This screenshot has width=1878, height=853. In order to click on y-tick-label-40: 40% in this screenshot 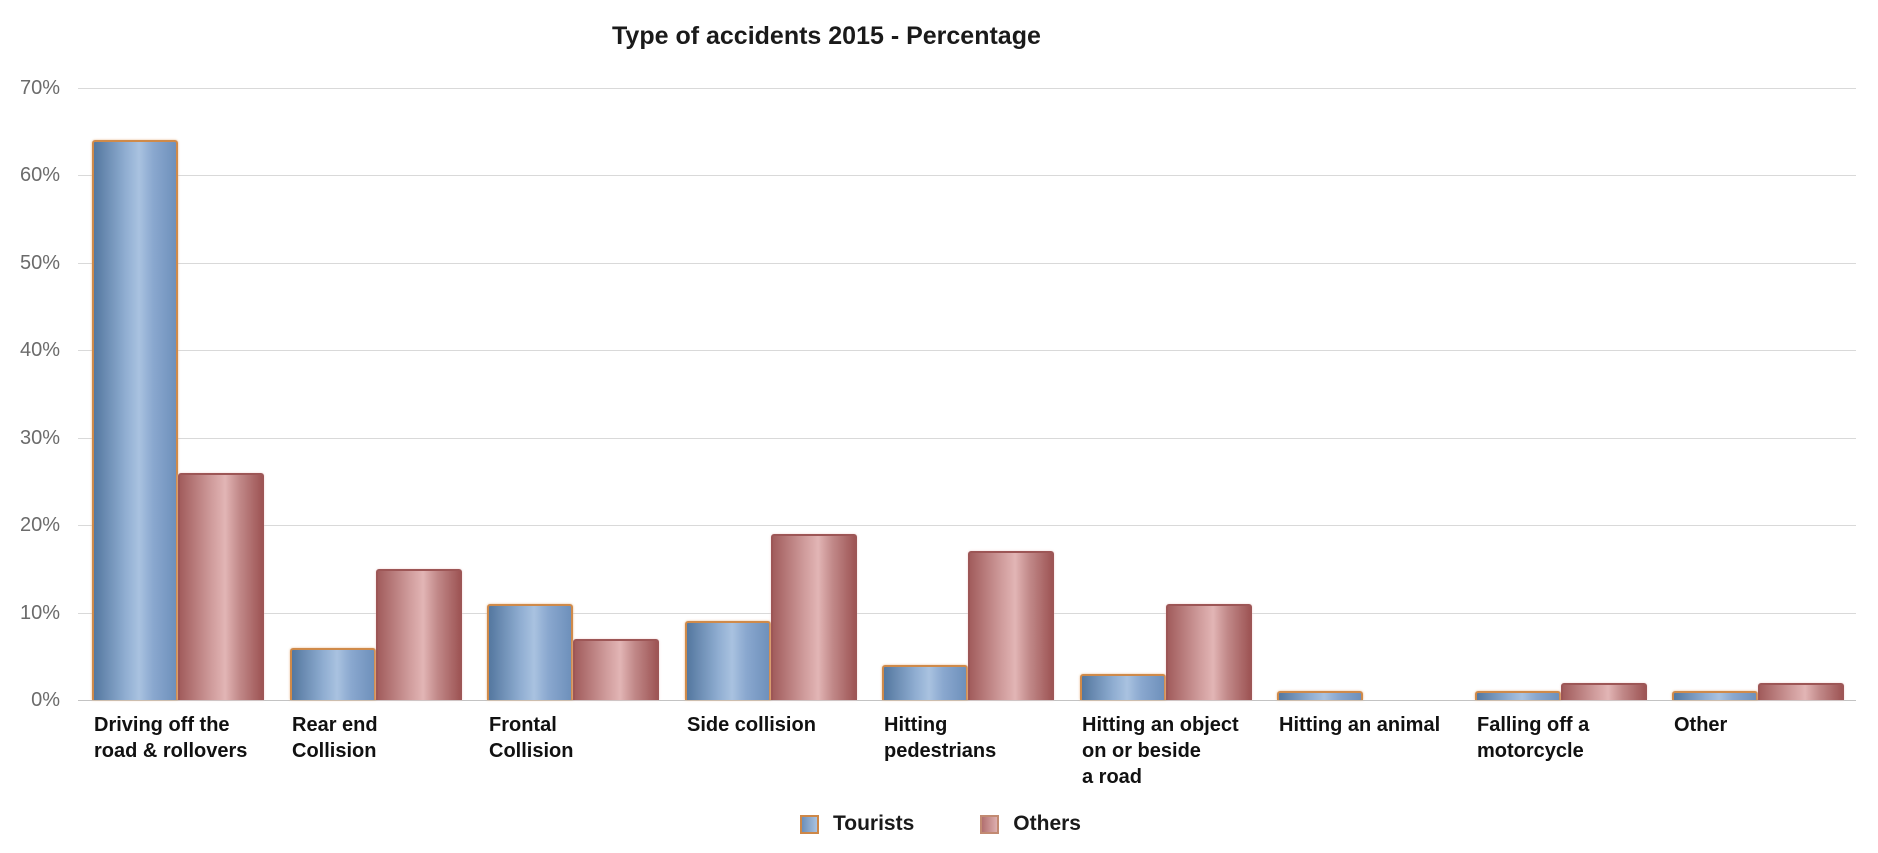, I will do `click(39, 350)`.